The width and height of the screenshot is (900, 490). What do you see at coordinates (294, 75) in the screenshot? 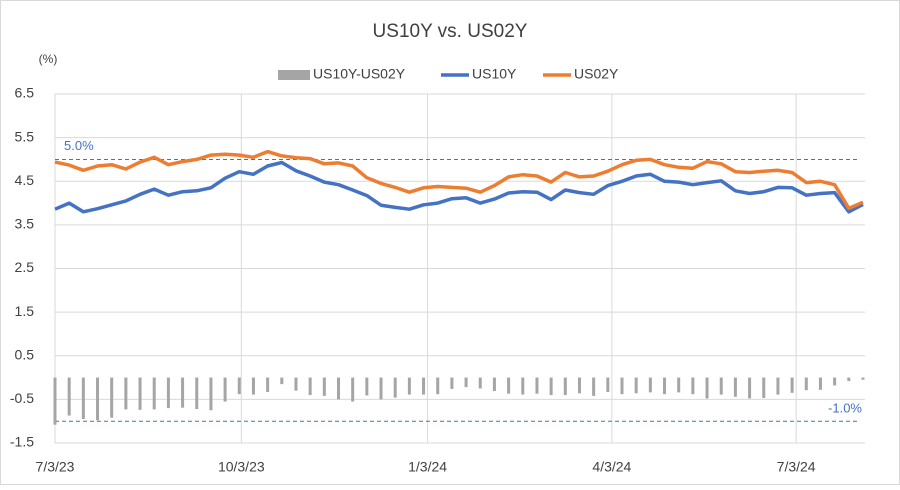
I see `legend-swatch` at bounding box center [294, 75].